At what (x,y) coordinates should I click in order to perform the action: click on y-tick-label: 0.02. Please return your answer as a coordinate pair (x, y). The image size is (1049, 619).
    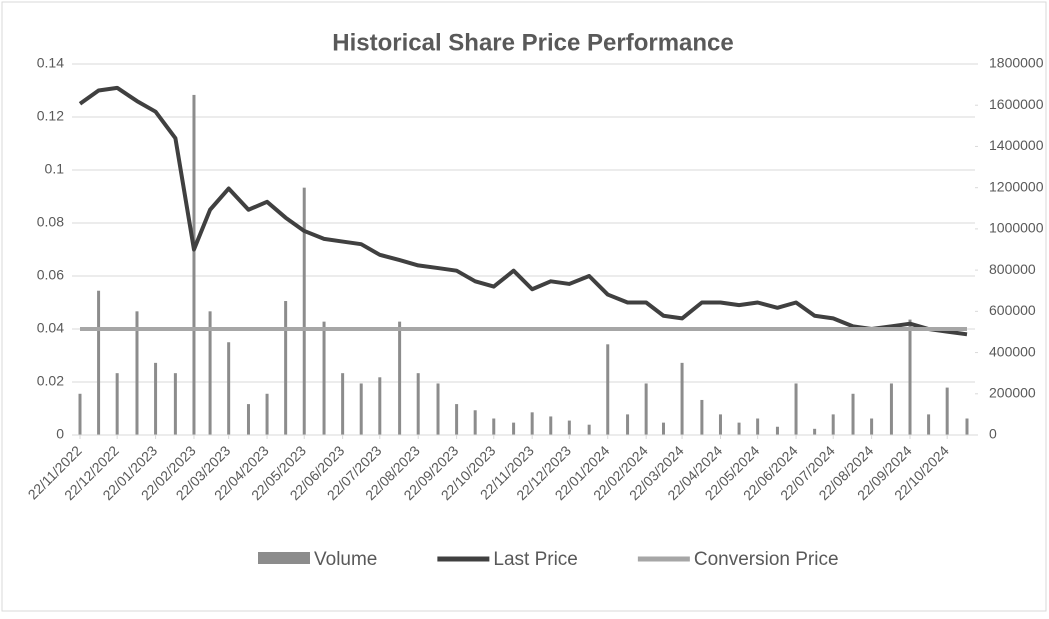
    Looking at the image, I should click on (50, 381).